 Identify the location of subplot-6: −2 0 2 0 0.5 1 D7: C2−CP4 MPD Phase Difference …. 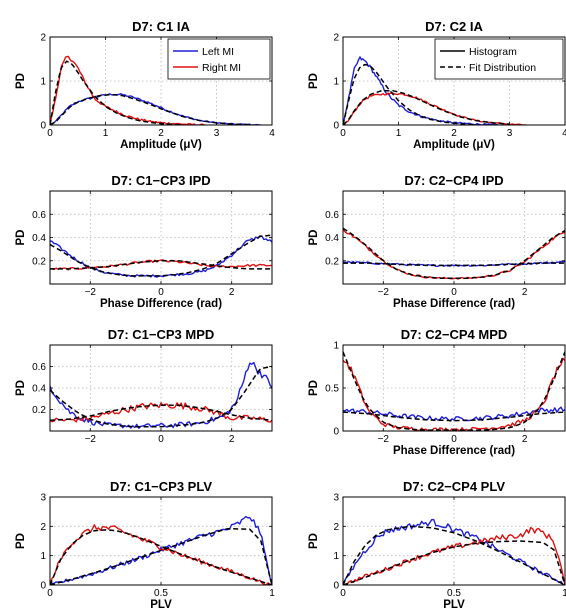
(437, 392).